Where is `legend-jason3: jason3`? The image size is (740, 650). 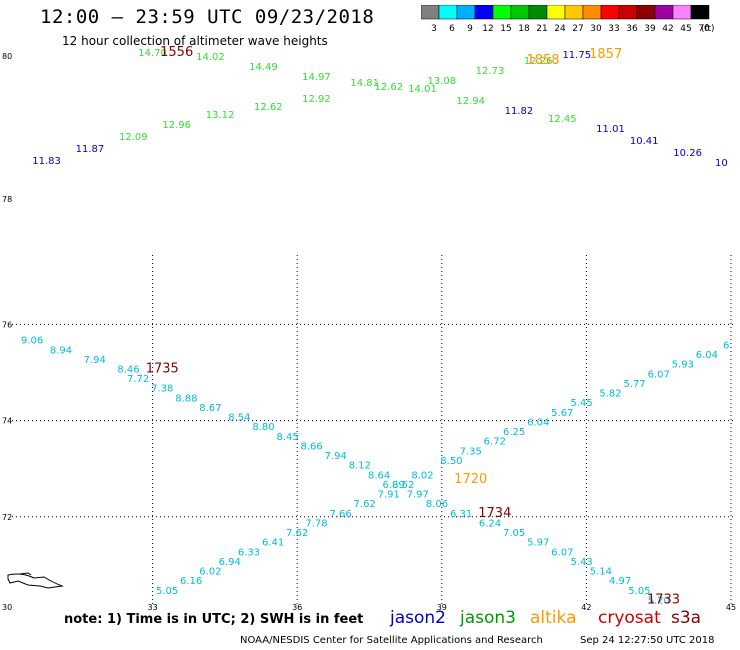 legend-jason3: jason3 is located at coordinates (488, 618).